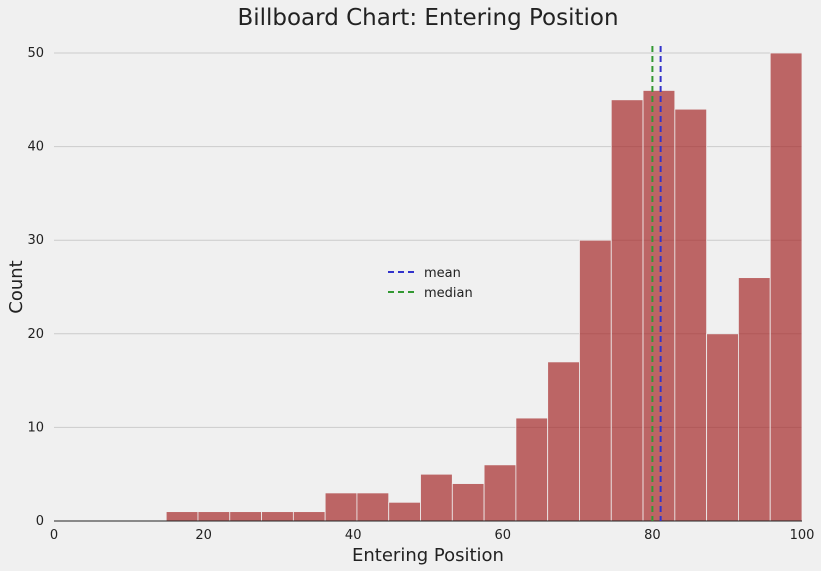 The height and width of the screenshot is (571, 821). I want to click on x-tick-40: 40, so click(353, 535).